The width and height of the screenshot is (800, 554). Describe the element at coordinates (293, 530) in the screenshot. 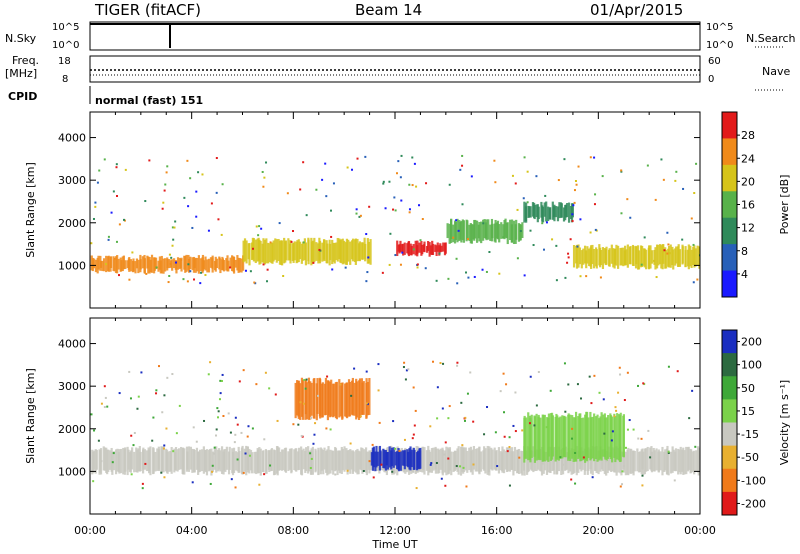

I see `xtick-label: 08:00` at that location.